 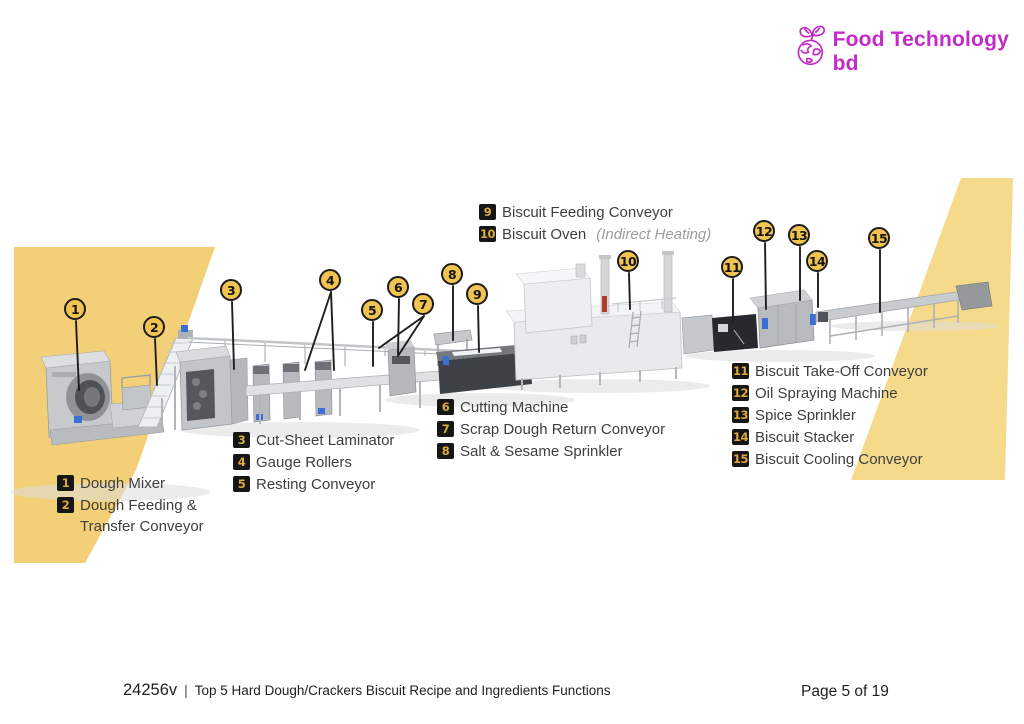 I want to click on legend-item-5: 5 Resting Conveyor, so click(x=313, y=484).